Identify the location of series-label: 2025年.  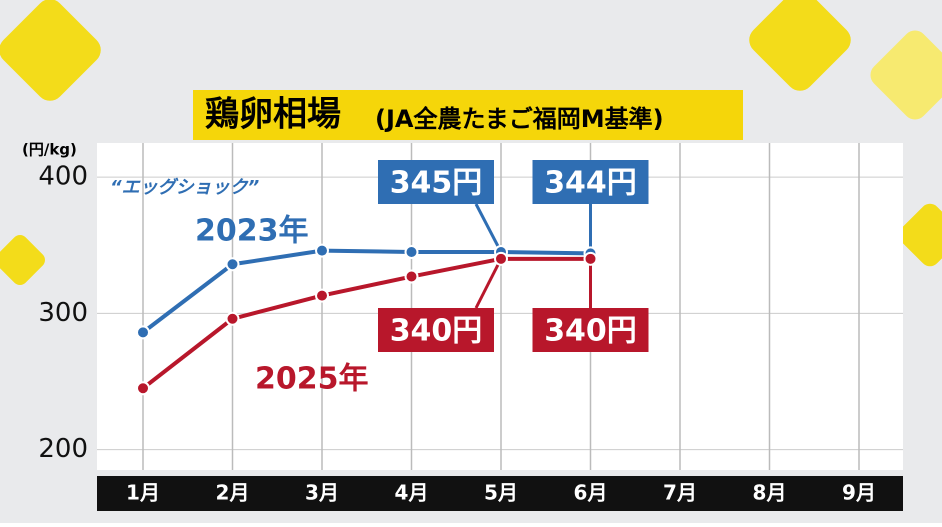
(312, 379).